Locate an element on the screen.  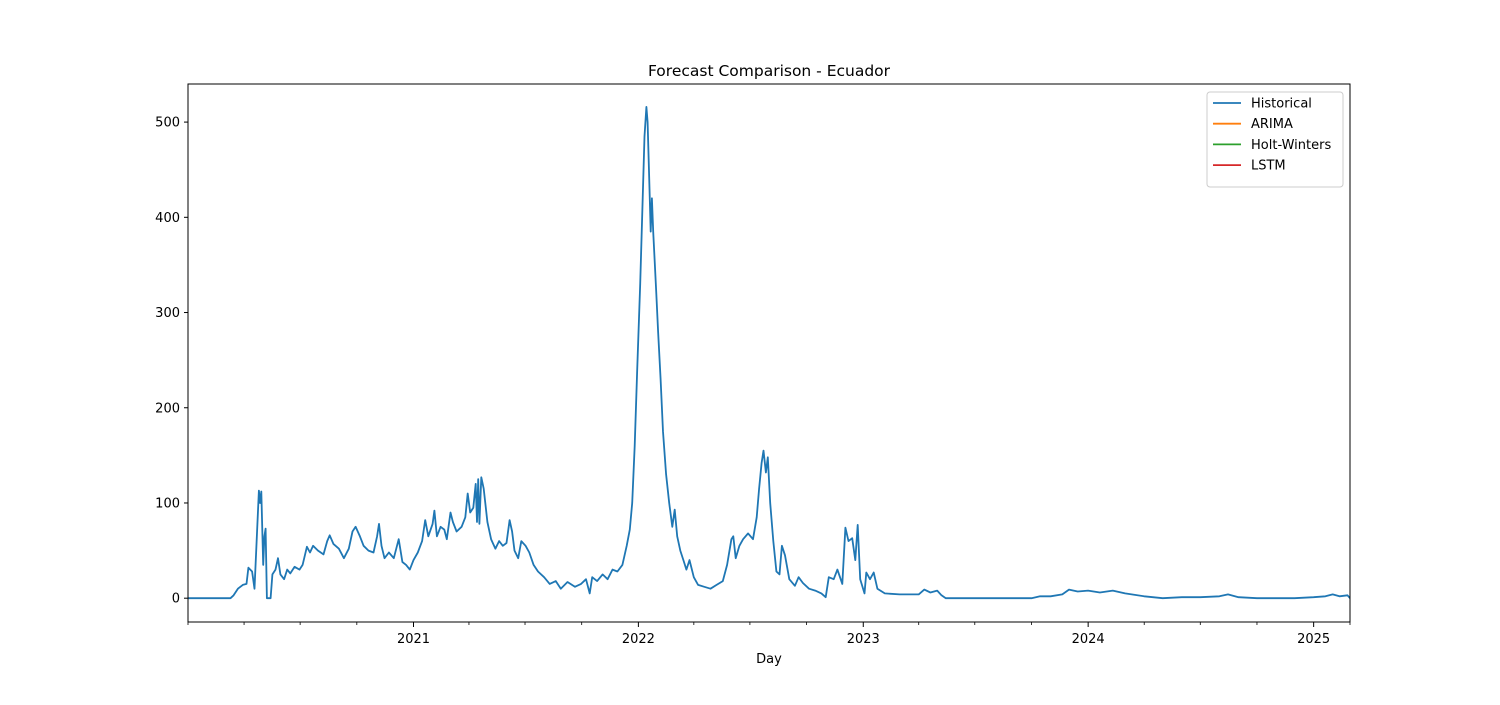
legend: Historical ARIMA Holt-Winters LSTM is located at coordinates (1275, 139).